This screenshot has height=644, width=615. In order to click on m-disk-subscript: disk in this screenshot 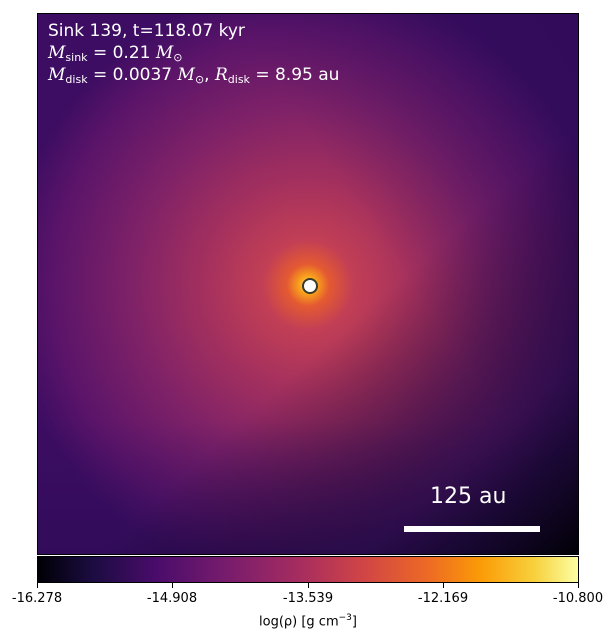, I will do `click(76, 79)`.